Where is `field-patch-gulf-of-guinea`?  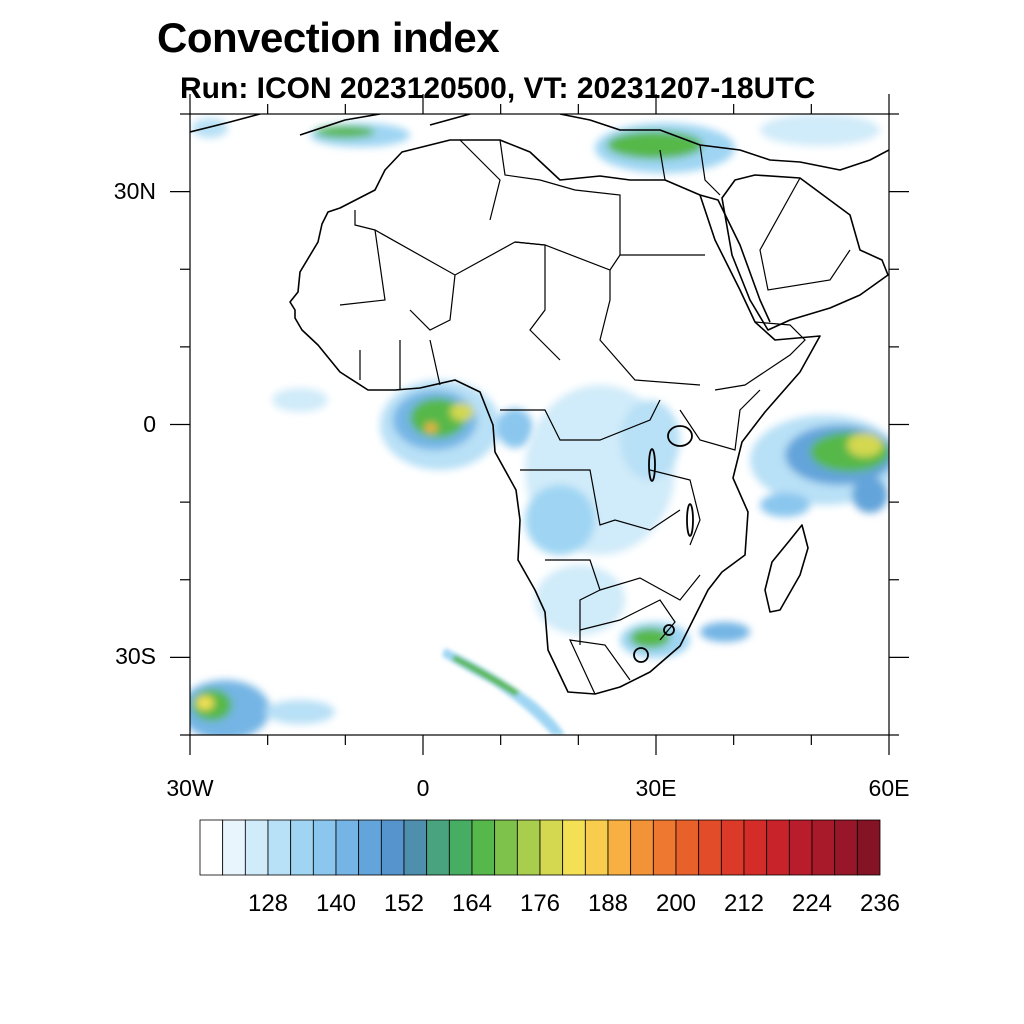 field-patch-gulf-of-guinea is located at coordinates (402, 425).